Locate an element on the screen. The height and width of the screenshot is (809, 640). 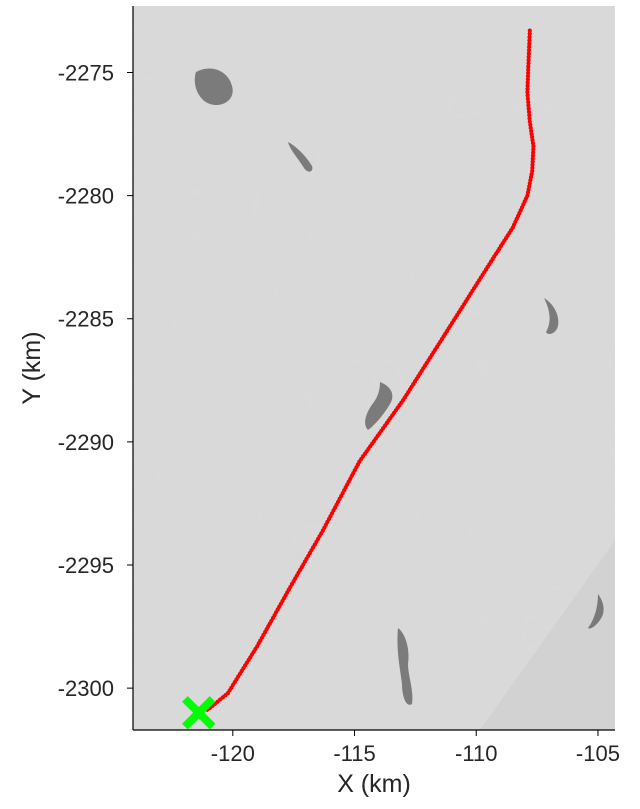
marker-layer is located at coordinates (199, 713).